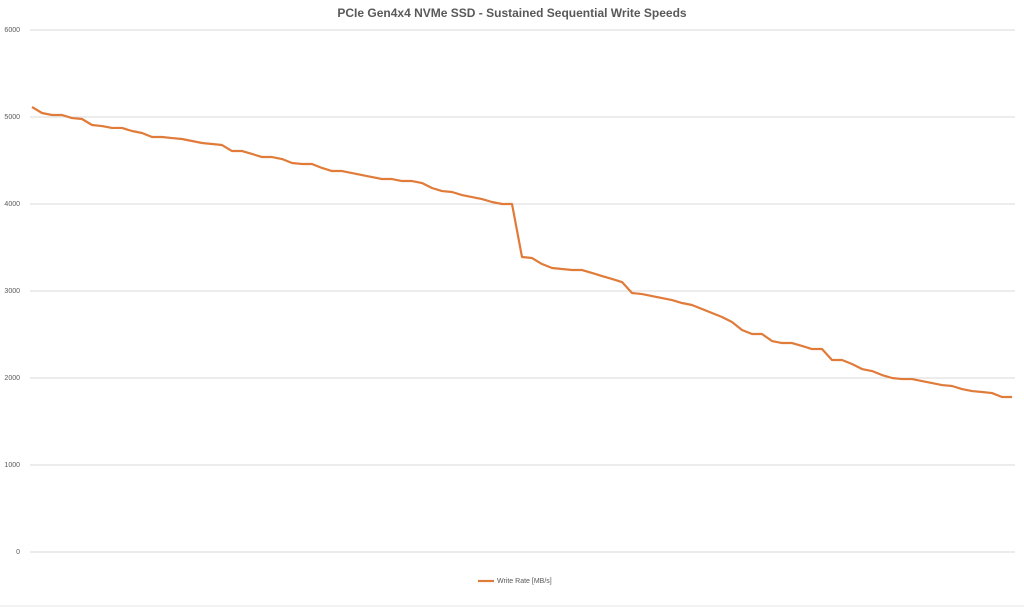 This screenshot has width=1024, height=609. I want to click on legend-label: Write Rate [MB/s], so click(524, 581).